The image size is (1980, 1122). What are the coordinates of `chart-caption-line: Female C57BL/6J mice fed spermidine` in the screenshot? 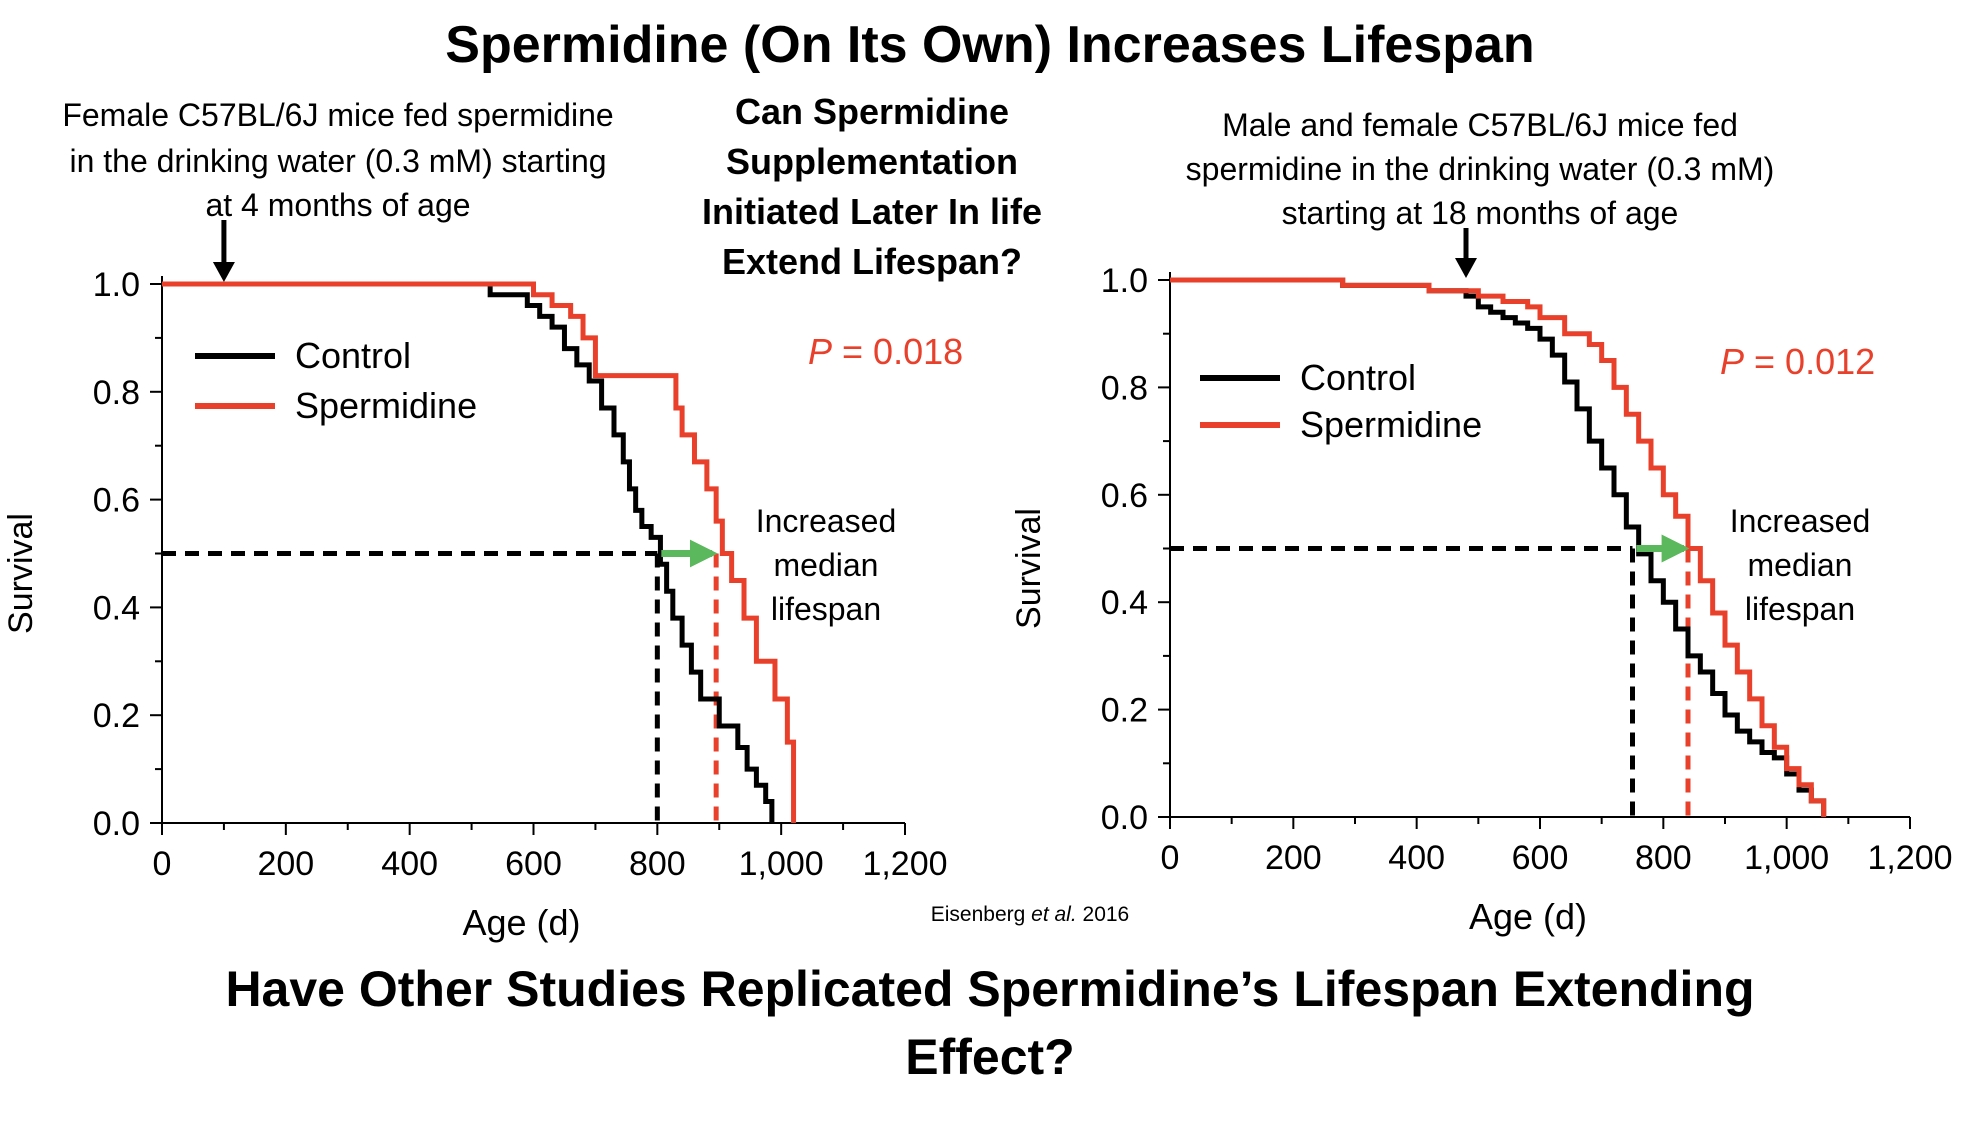 It's located at (337, 115).